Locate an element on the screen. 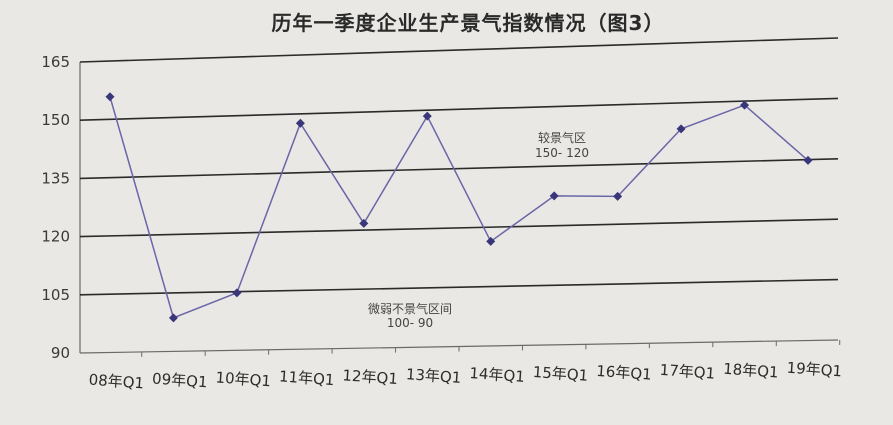  x-tick-label: 08年Q1 is located at coordinates (116, 382).